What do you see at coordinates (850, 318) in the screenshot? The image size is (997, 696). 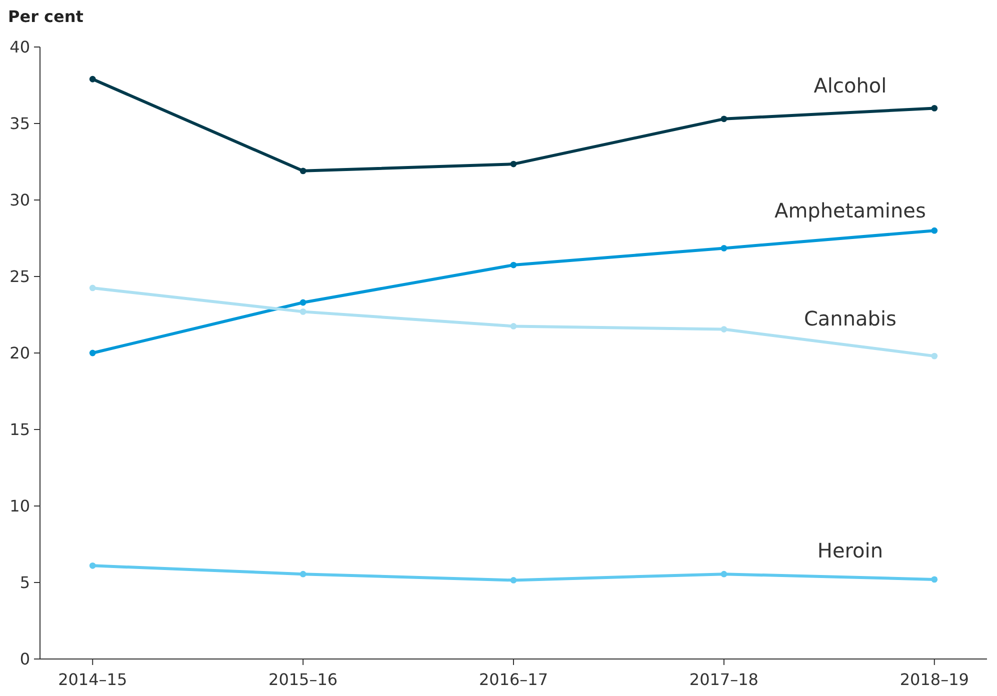 I see `series-label: Cannabis` at bounding box center [850, 318].